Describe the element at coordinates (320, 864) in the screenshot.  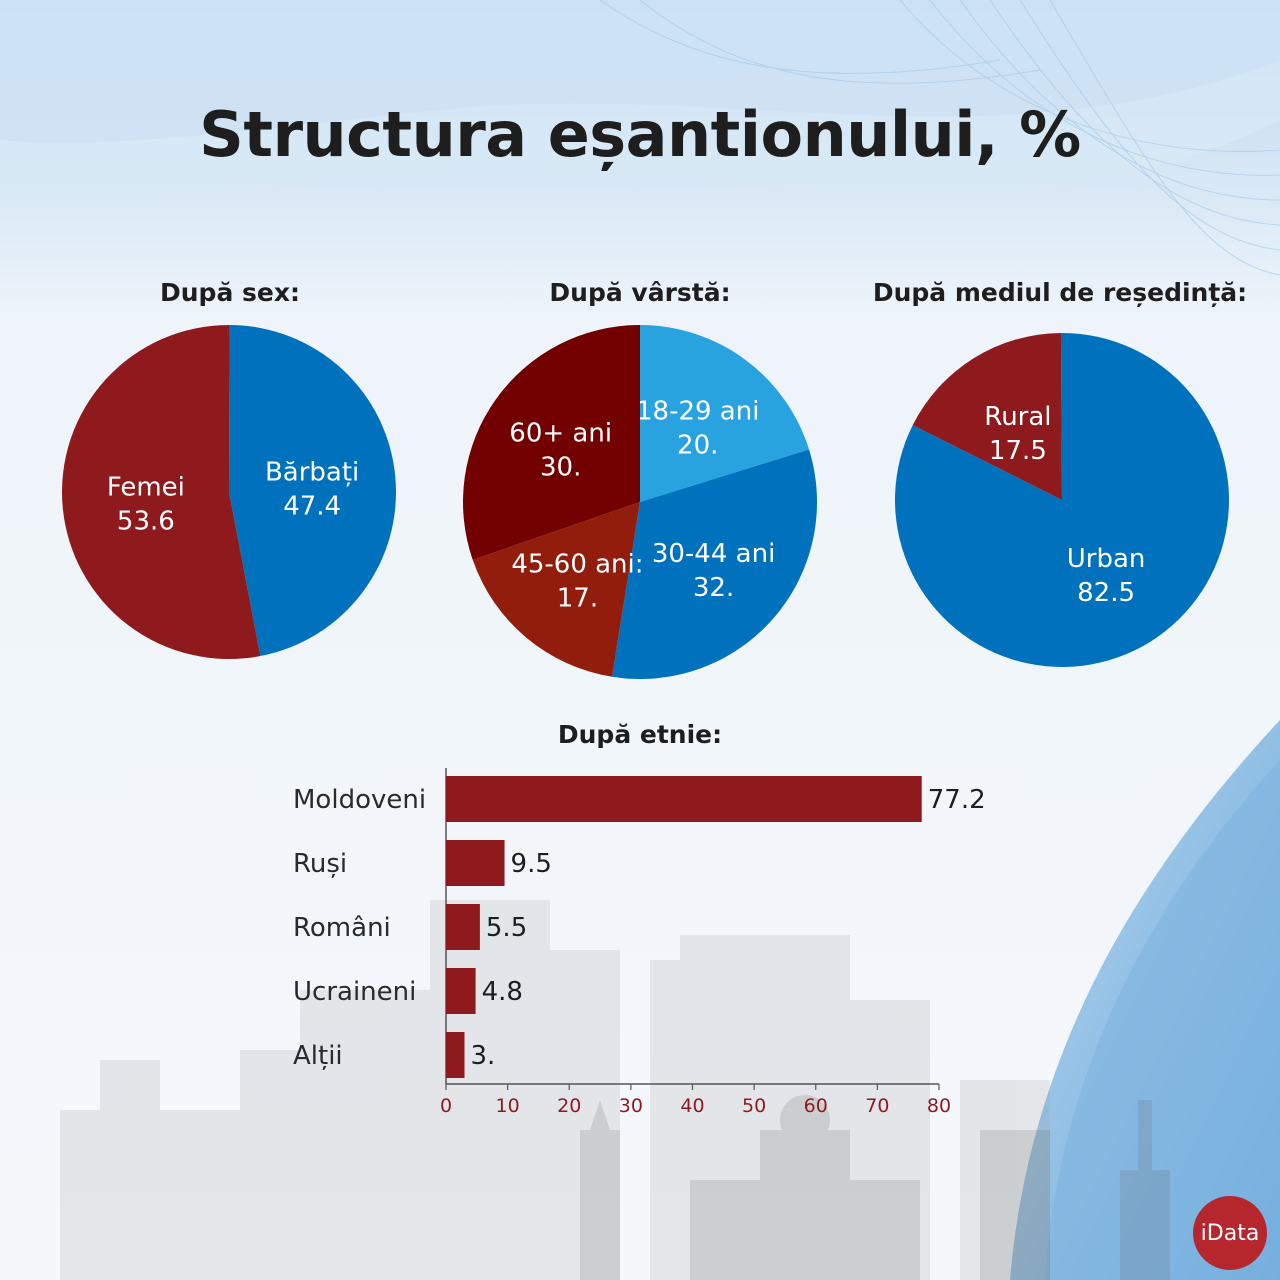
I see `bar-category-label-ru-i: Ruși` at that location.